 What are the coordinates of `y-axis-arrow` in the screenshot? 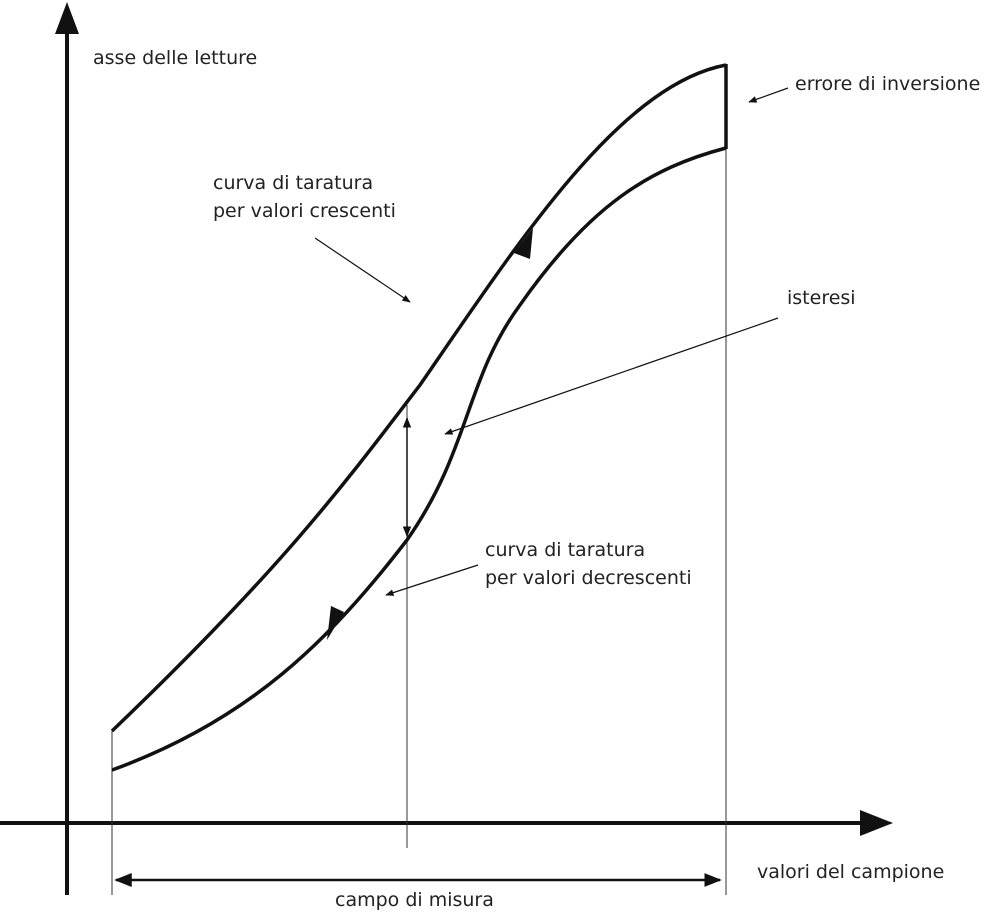 It's located at (67, 18).